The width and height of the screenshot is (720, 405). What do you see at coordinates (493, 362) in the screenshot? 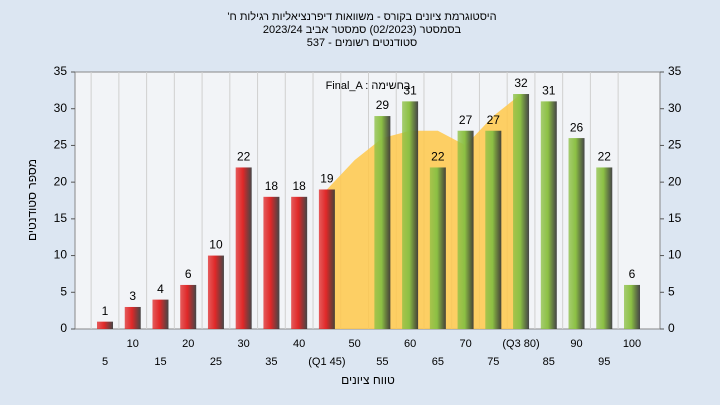
I see `x-tick-label: 75` at bounding box center [493, 362].